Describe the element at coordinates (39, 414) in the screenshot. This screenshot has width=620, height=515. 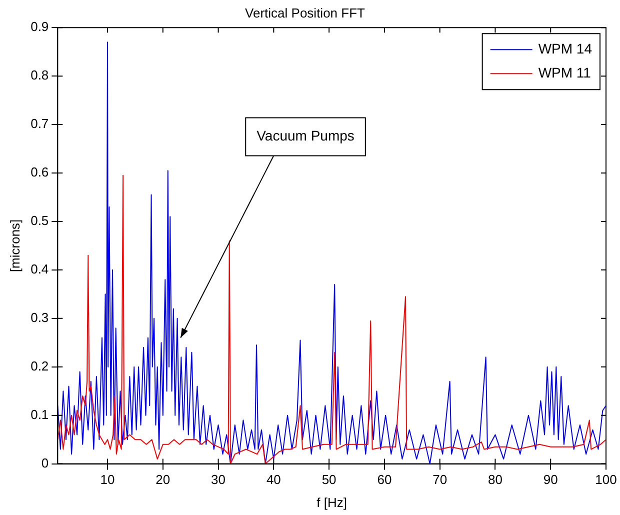
I see `y-tick-label: 0.1` at that location.